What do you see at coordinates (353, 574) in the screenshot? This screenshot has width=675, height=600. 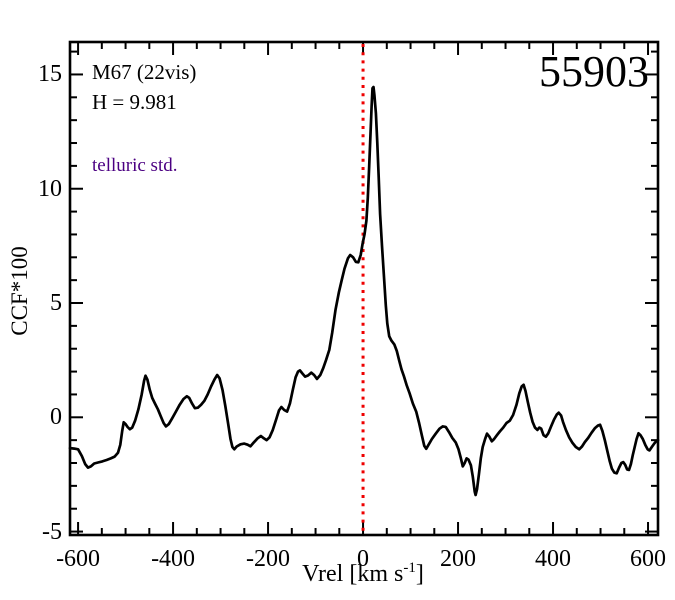 I see `x-axis-title-text: Vrel [km s` at bounding box center [353, 574].